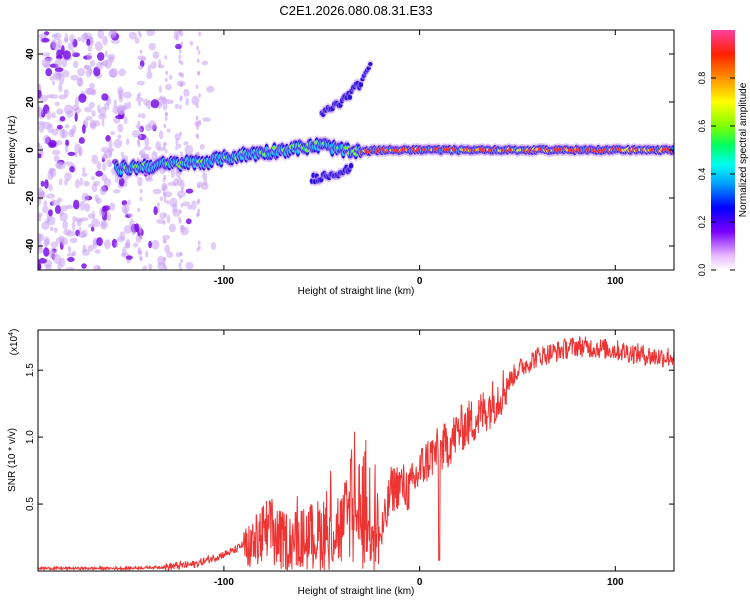 This screenshot has width=750, height=600. I want to click on snr-xlabel: Height of straight line (km), so click(356, 591).